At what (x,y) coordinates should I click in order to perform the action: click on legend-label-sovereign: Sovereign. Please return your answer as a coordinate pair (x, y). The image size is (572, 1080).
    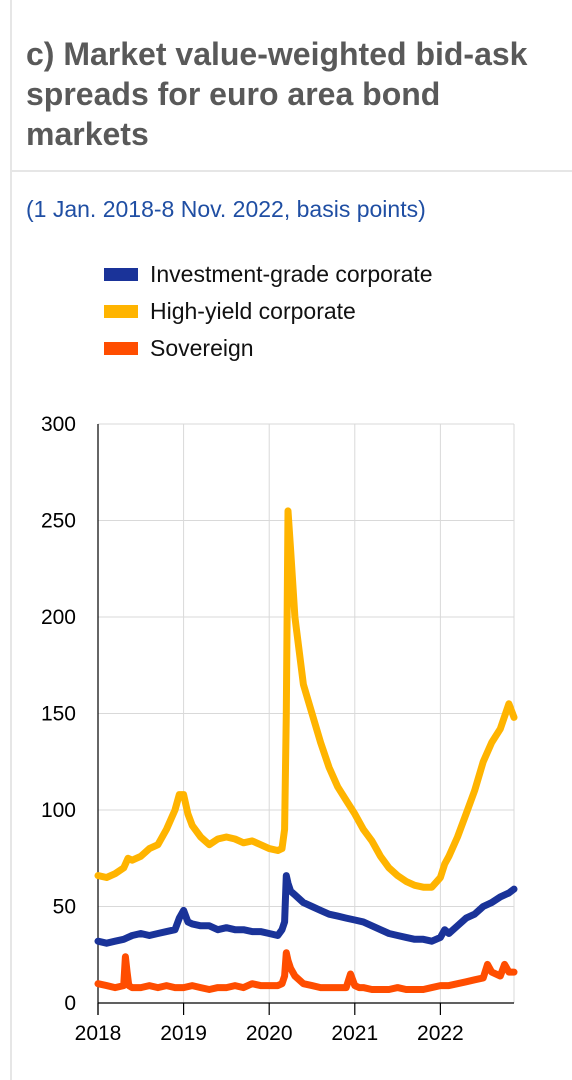
    Looking at the image, I should click on (202, 348).